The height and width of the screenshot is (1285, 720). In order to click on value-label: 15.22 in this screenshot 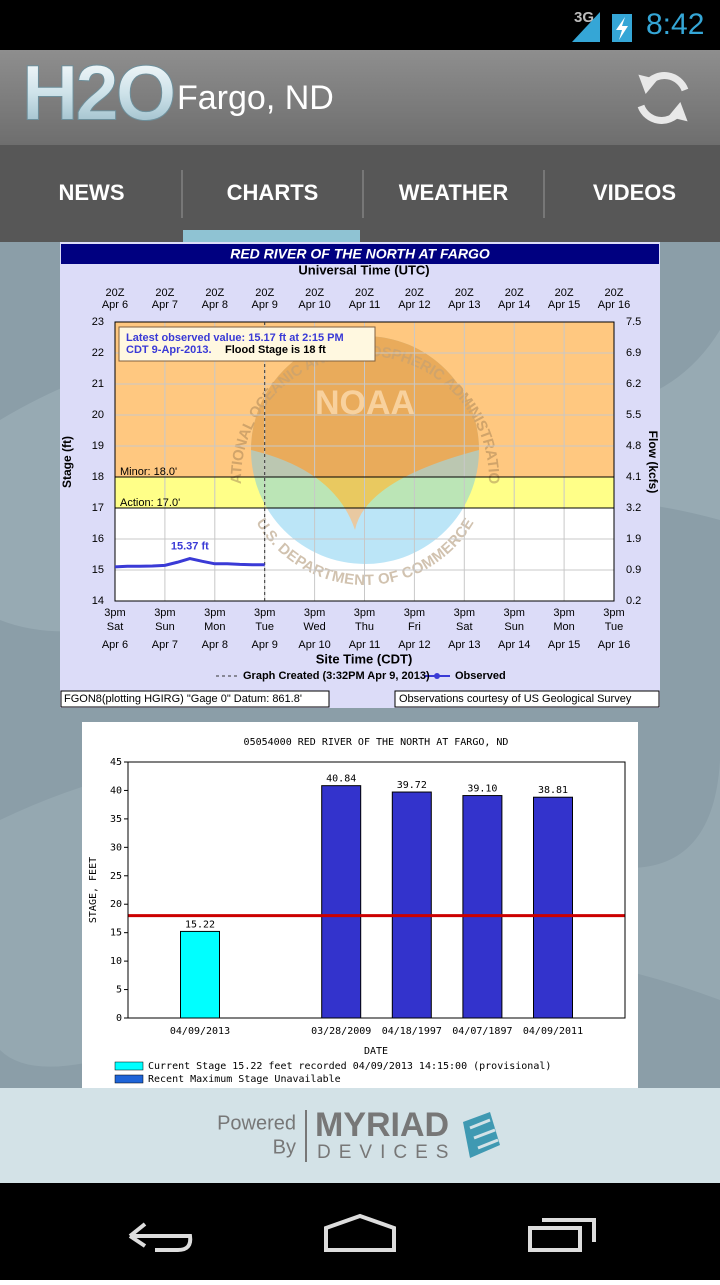, I will do `click(200, 924)`.